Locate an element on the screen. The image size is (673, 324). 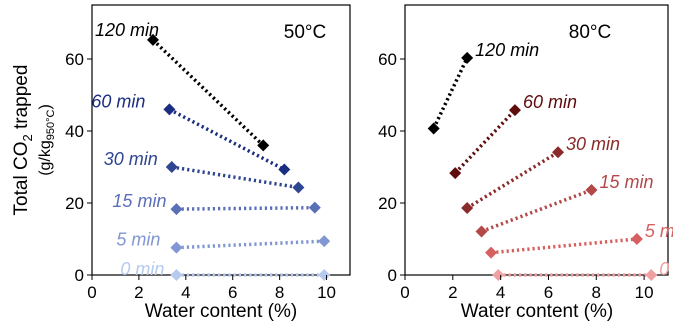
panel-title: 50°C is located at coordinates (305, 32).